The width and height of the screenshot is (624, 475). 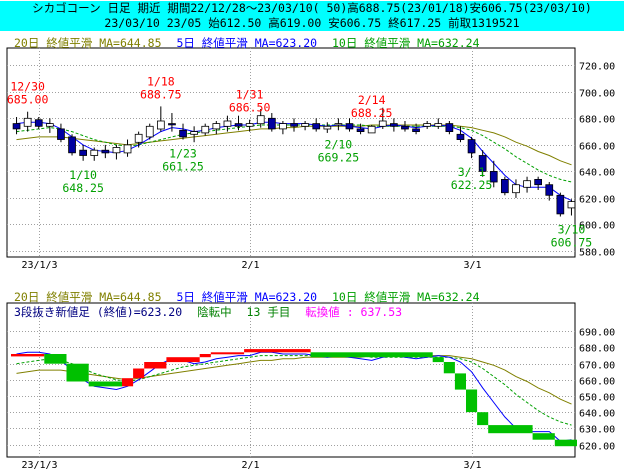 I want to click on annotation-date: 1/10, so click(x=83, y=175).